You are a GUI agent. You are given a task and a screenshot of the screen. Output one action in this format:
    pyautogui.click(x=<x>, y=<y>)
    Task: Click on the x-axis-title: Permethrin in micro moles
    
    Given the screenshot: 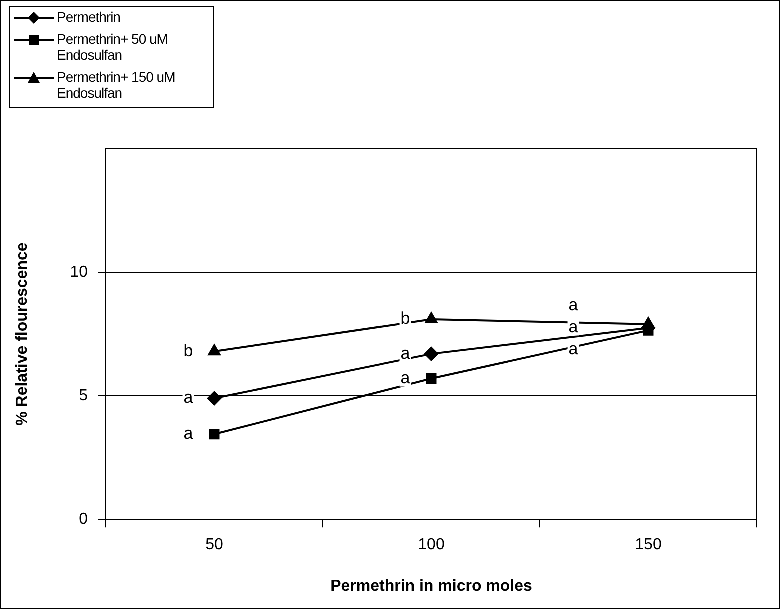 What is the action you would take?
    pyautogui.click(x=431, y=586)
    